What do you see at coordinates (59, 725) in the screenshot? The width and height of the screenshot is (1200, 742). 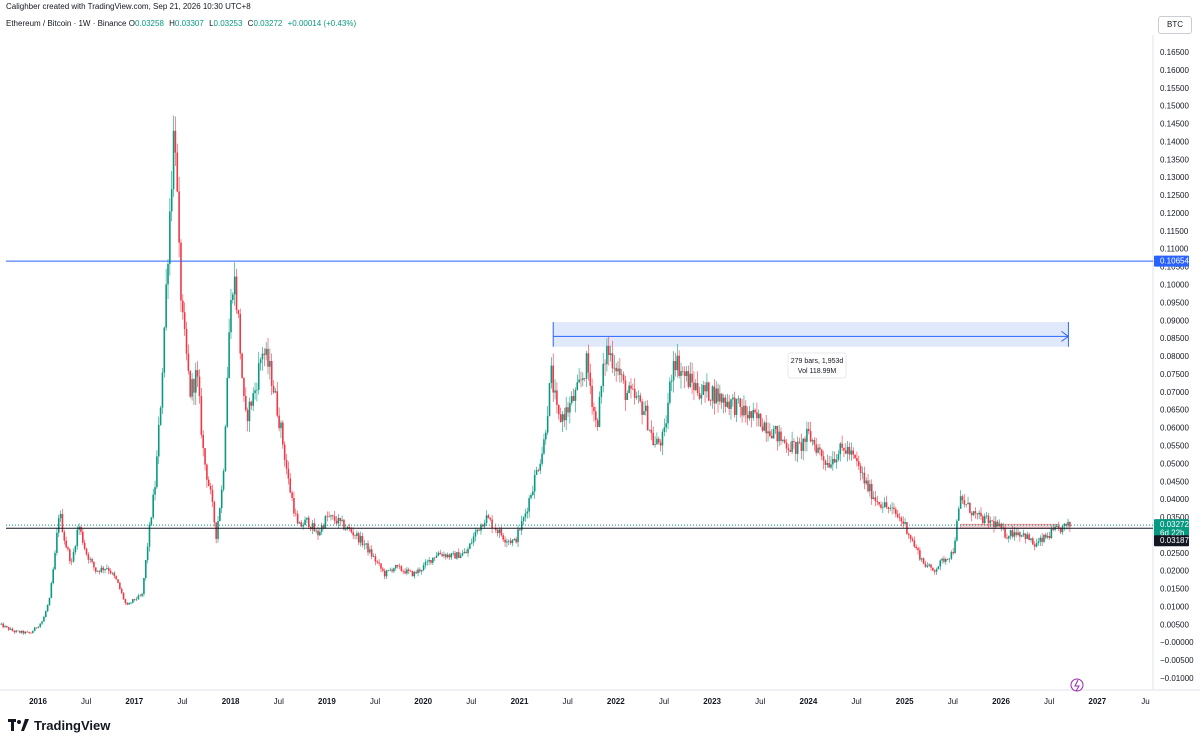 I see `tradingview-logo: TradingView` at bounding box center [59, 725].